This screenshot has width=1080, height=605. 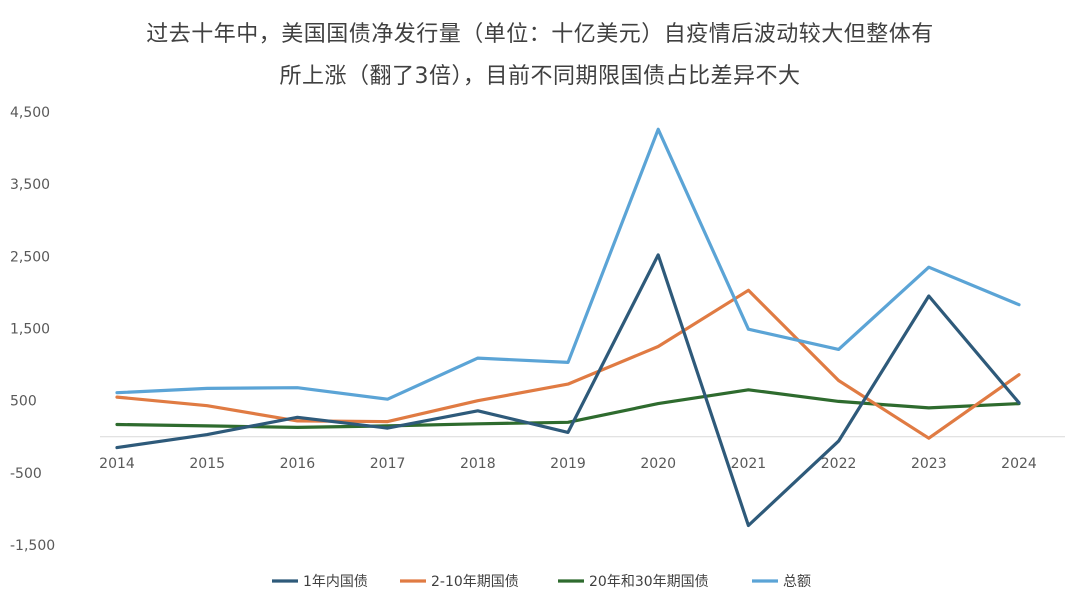 What do you see at coordinates (749, 464) in the screenshot?
I see `x-tick-label: 2021` at bounding box center [749, 464].